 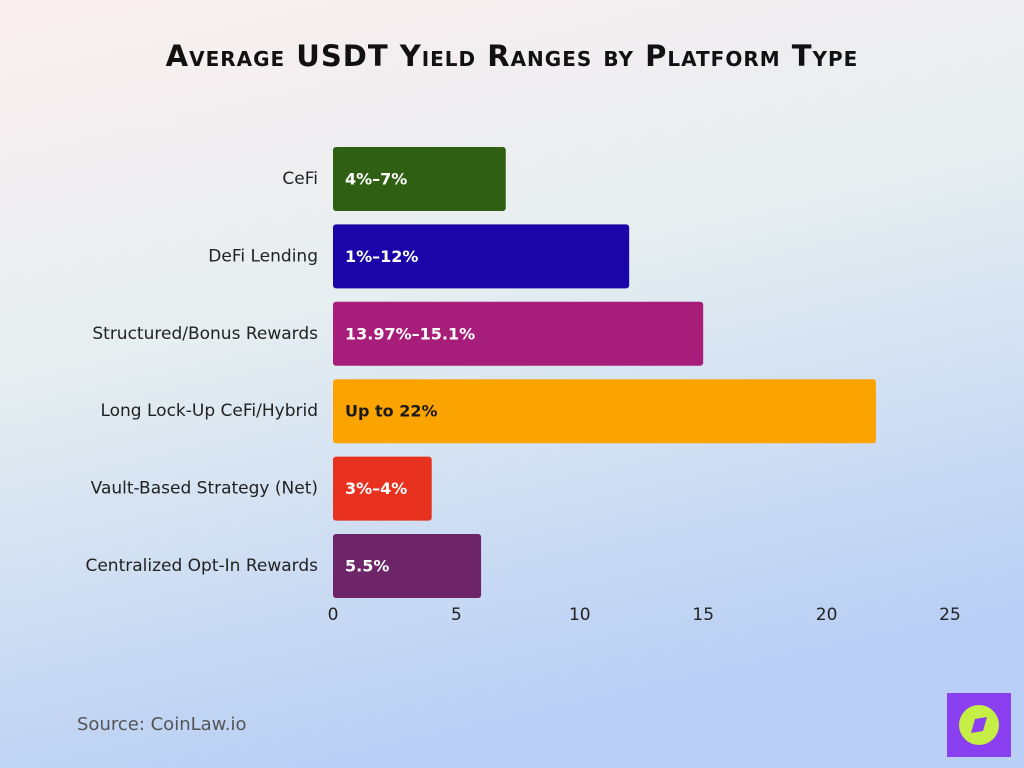 I want to click on value-label: 13.97%–15.1%, so click(x=410, y=333).